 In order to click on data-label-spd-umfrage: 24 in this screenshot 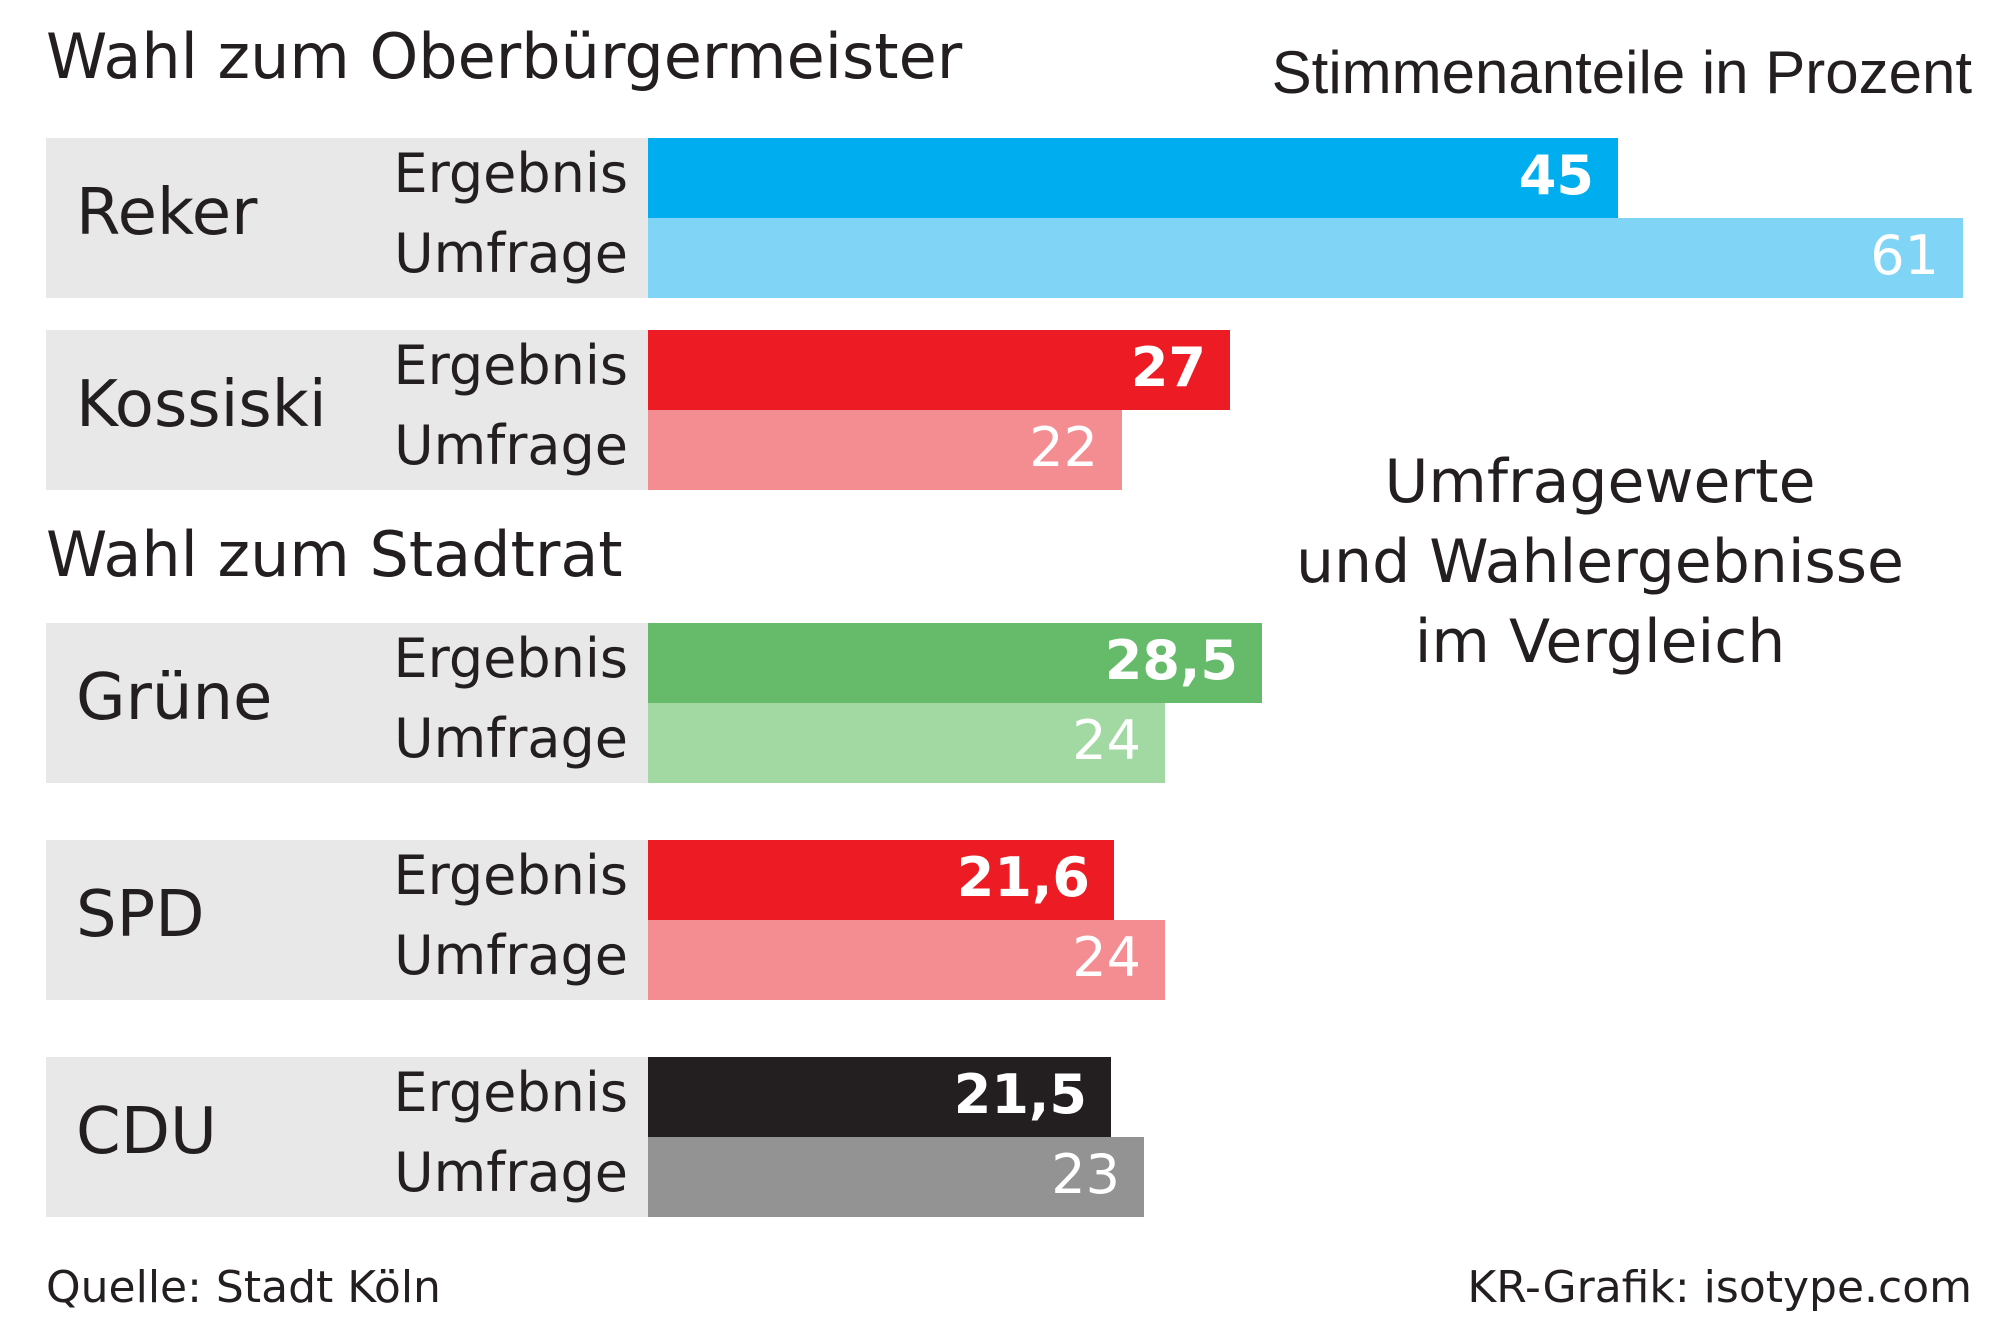, I will do `click(1106, 957)`.